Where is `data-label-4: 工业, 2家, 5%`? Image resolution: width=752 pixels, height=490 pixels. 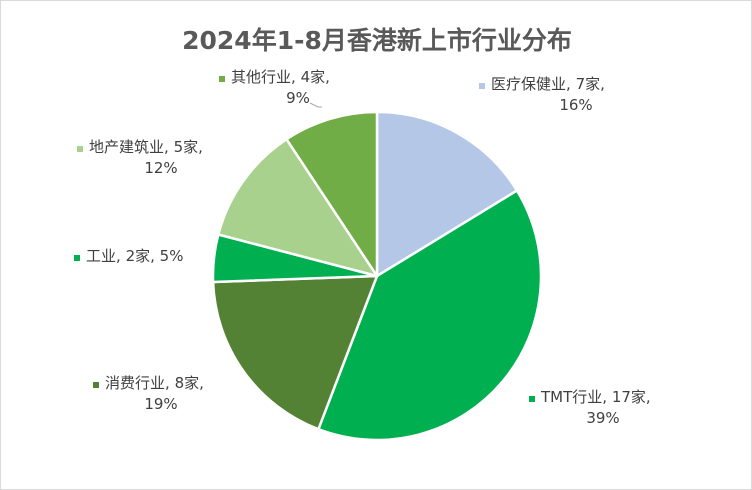 data-label-4: 工业, 2家, 5% is located at coordinates (134, 256).